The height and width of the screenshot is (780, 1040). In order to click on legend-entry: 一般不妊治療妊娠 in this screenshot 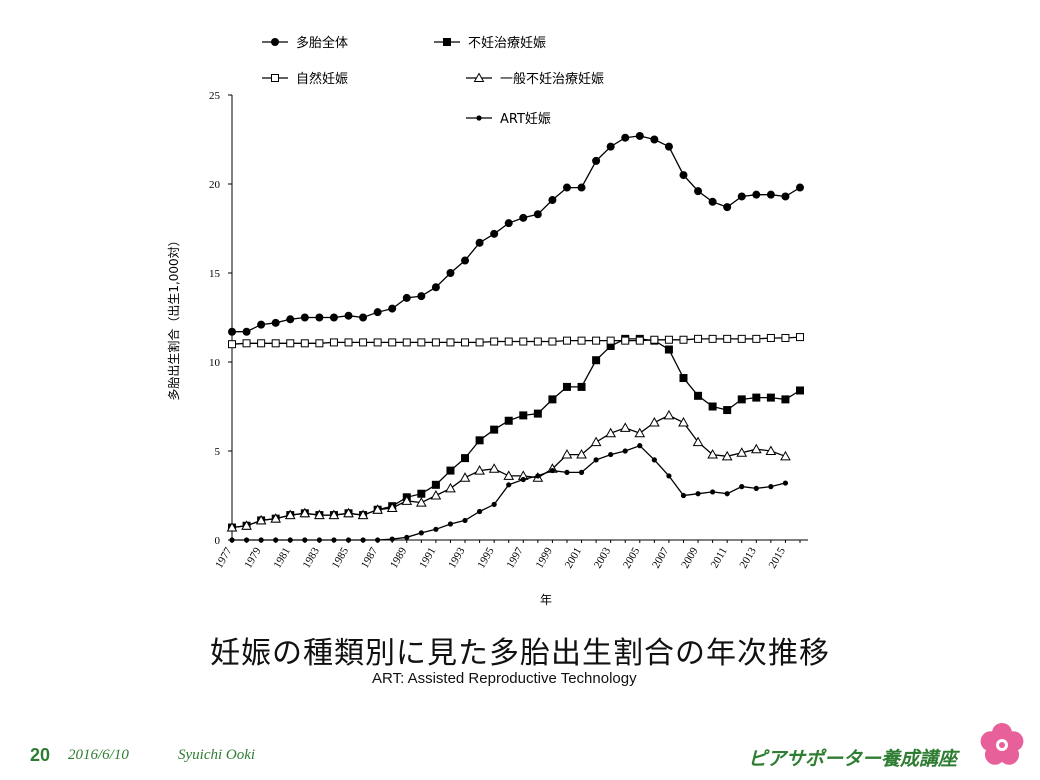, I will do `click(535, 79)`.